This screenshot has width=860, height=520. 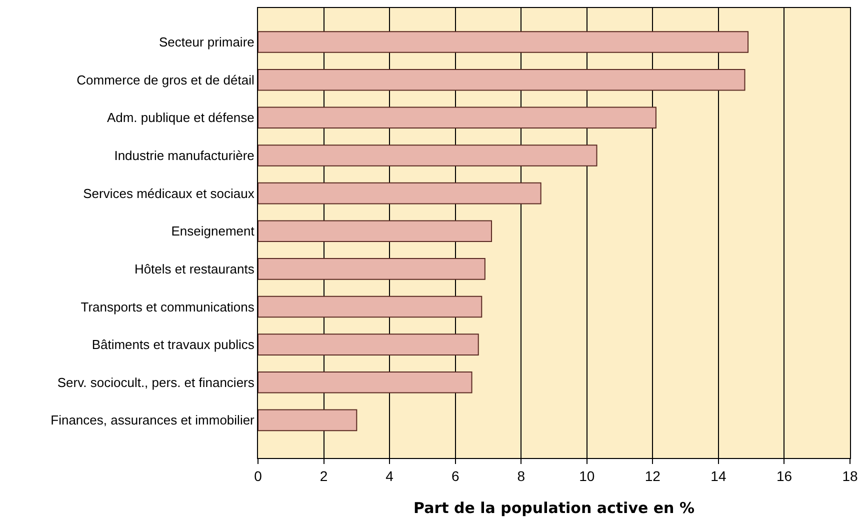 What do you see at coordinates (156, 382) in the screenshot?
I see `y-tick-label: Serv. sociocult., pers. et financiers` at bounding box center [156, 382].